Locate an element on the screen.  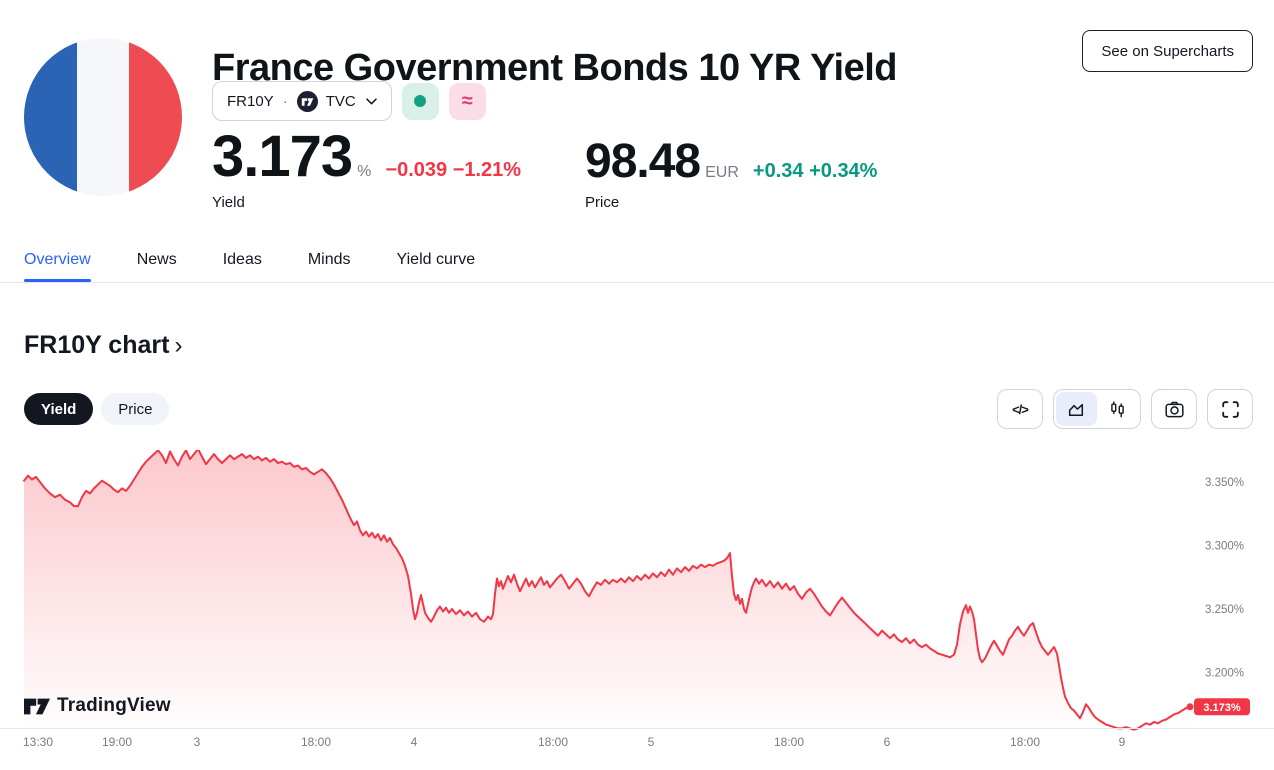
last-price-dot is located at coordinates (1190, 707).